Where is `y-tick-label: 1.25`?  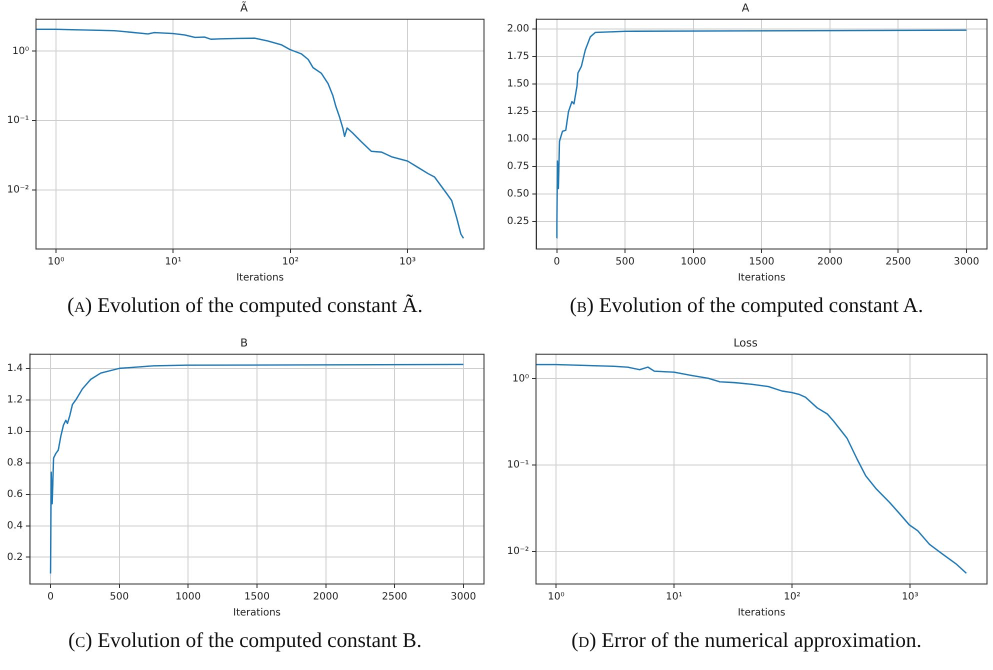
y-tick-label: 1.25 is located at coordinates (518, 112).